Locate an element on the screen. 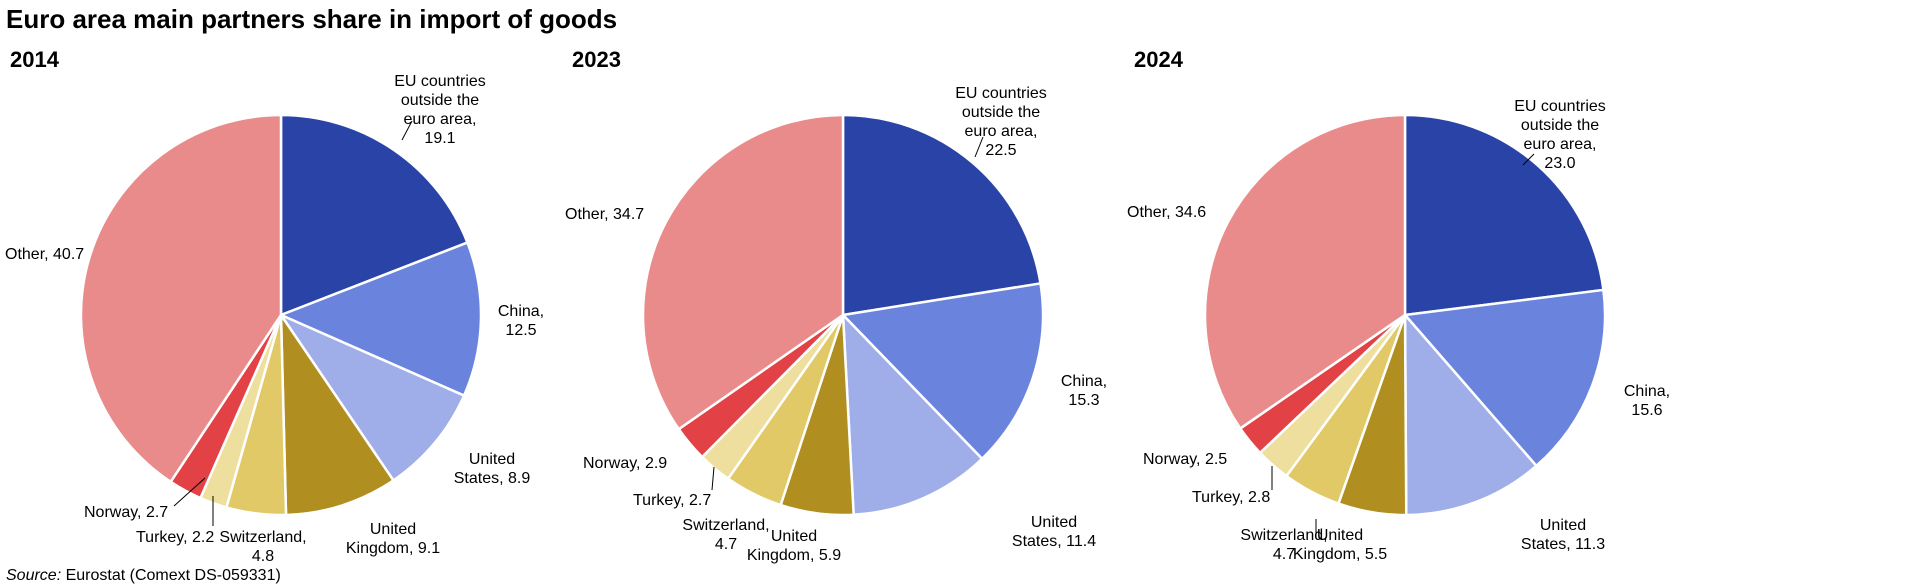 This screenshot has width=1906, height=588. source-note: Source: Eurostat (Comext DS-059331) is located at coordinates (143, 576).